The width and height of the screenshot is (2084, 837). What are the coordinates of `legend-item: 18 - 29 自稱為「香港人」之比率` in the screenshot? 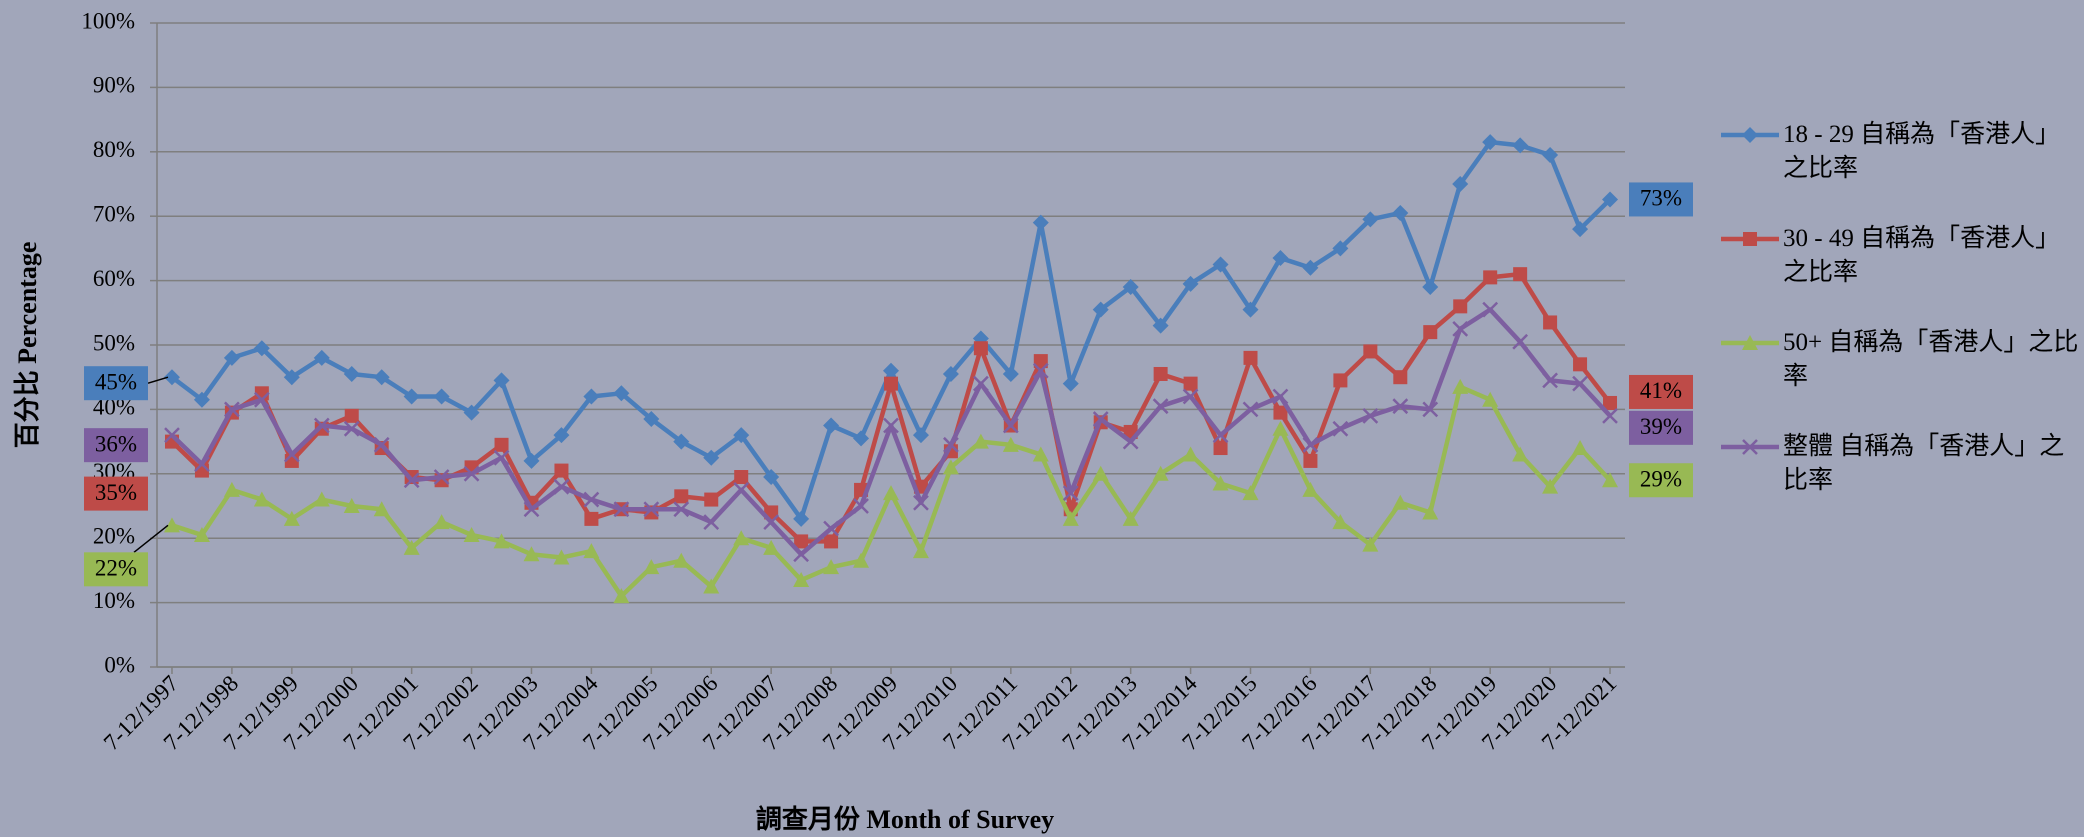 It's located at (1901, 170).